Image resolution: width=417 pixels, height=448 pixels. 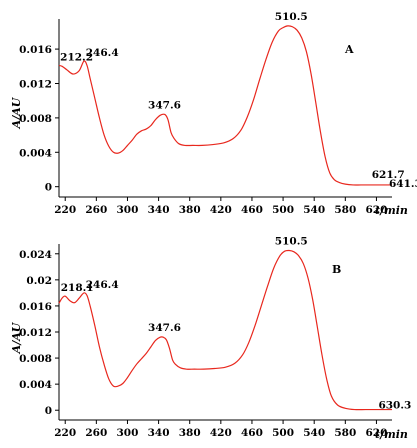 I want to click on x-axis-label-a: t/min, so click(x=391, y=210).